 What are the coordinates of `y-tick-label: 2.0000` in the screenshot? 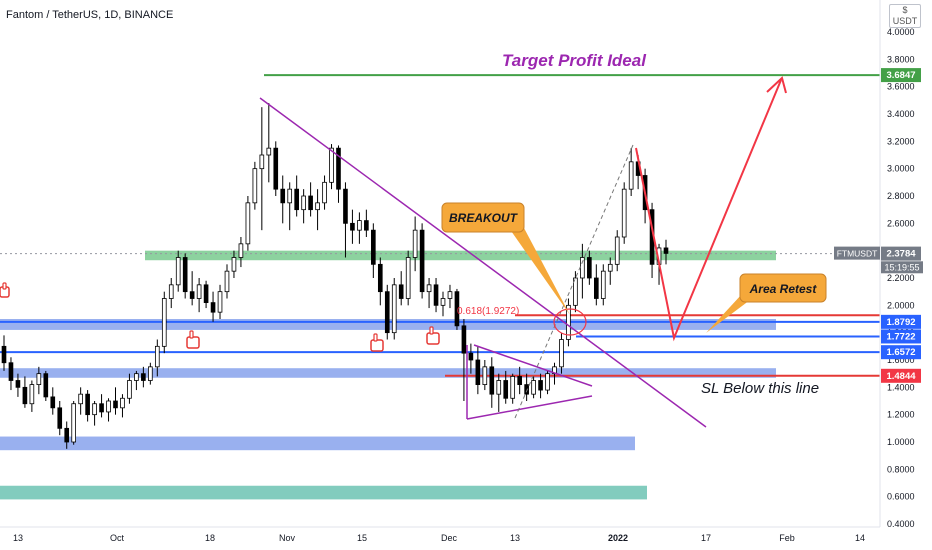 It's located at (901, 305).